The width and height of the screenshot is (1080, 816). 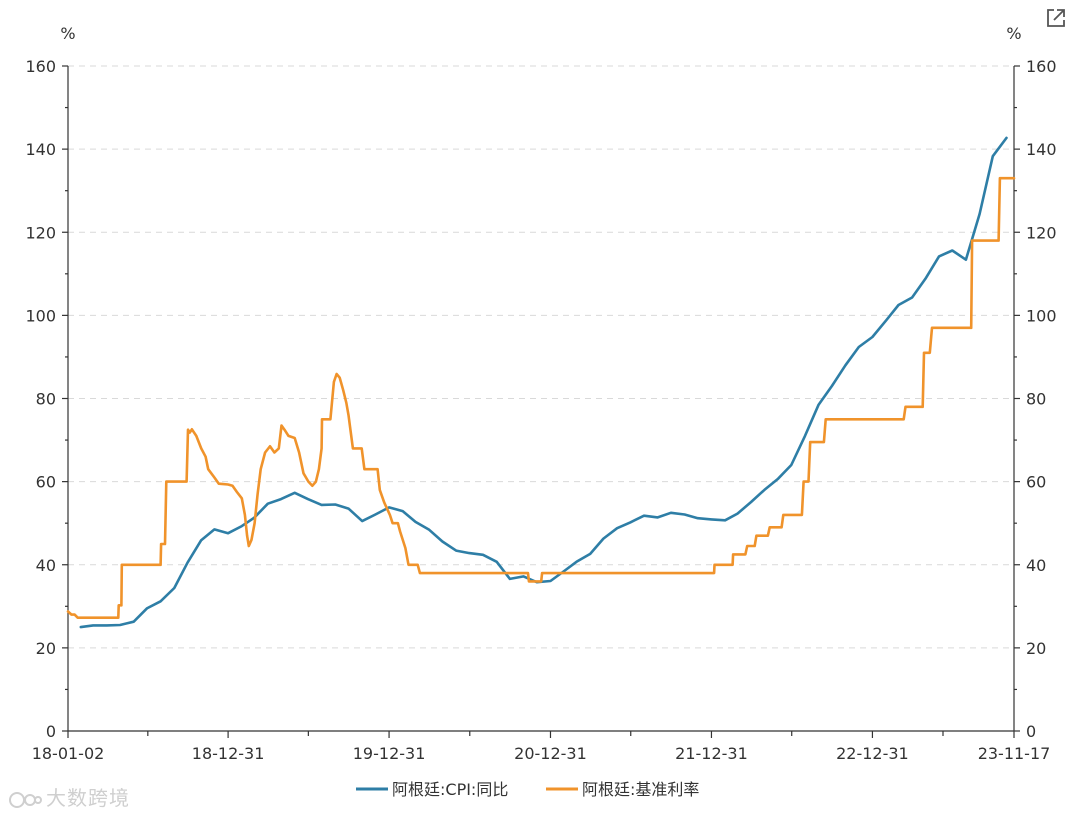 I want to click on y-tick-label-right: 20, so click(x=1036, y=648).